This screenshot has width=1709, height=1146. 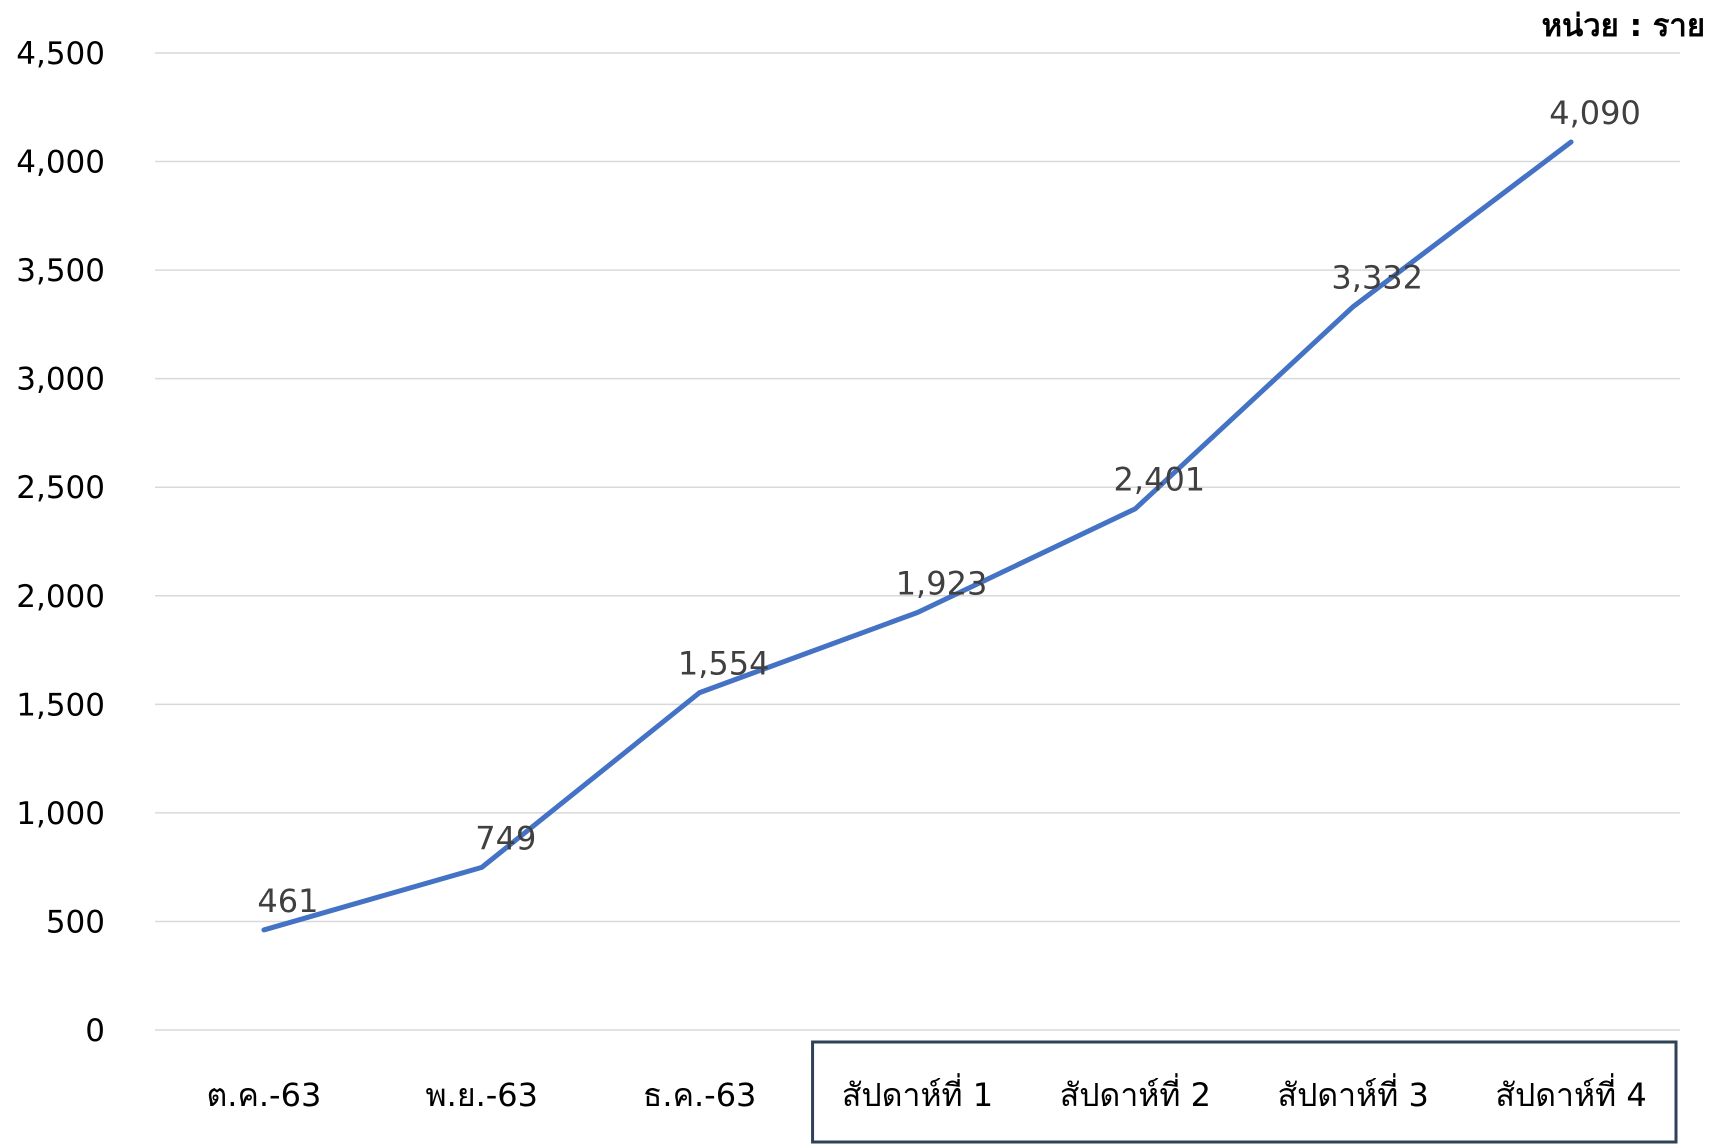 I want to click on y-tick-label: 2,500, so click(x=60, y=488).